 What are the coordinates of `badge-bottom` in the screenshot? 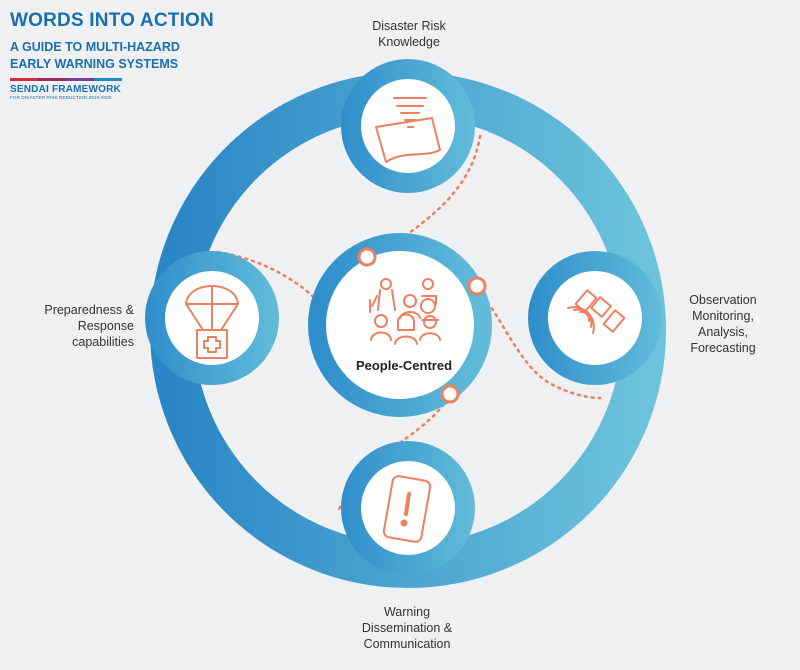 It's located at (408, 508).